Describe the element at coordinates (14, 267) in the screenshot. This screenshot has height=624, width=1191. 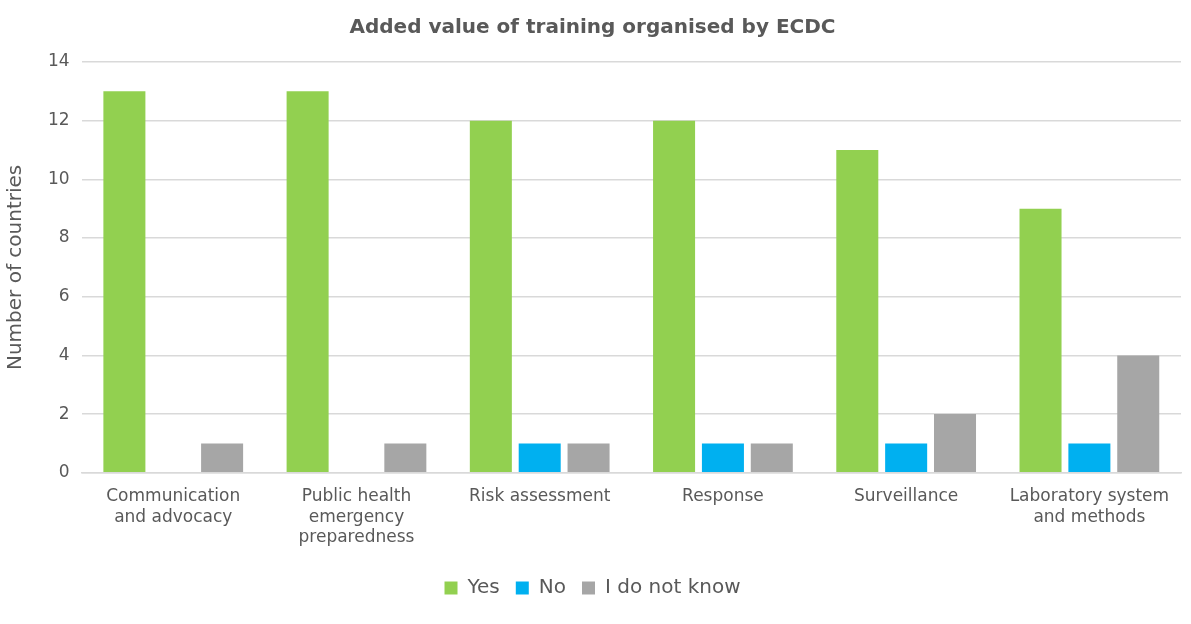
I see `y-axis-title: Number of countries` at that location.